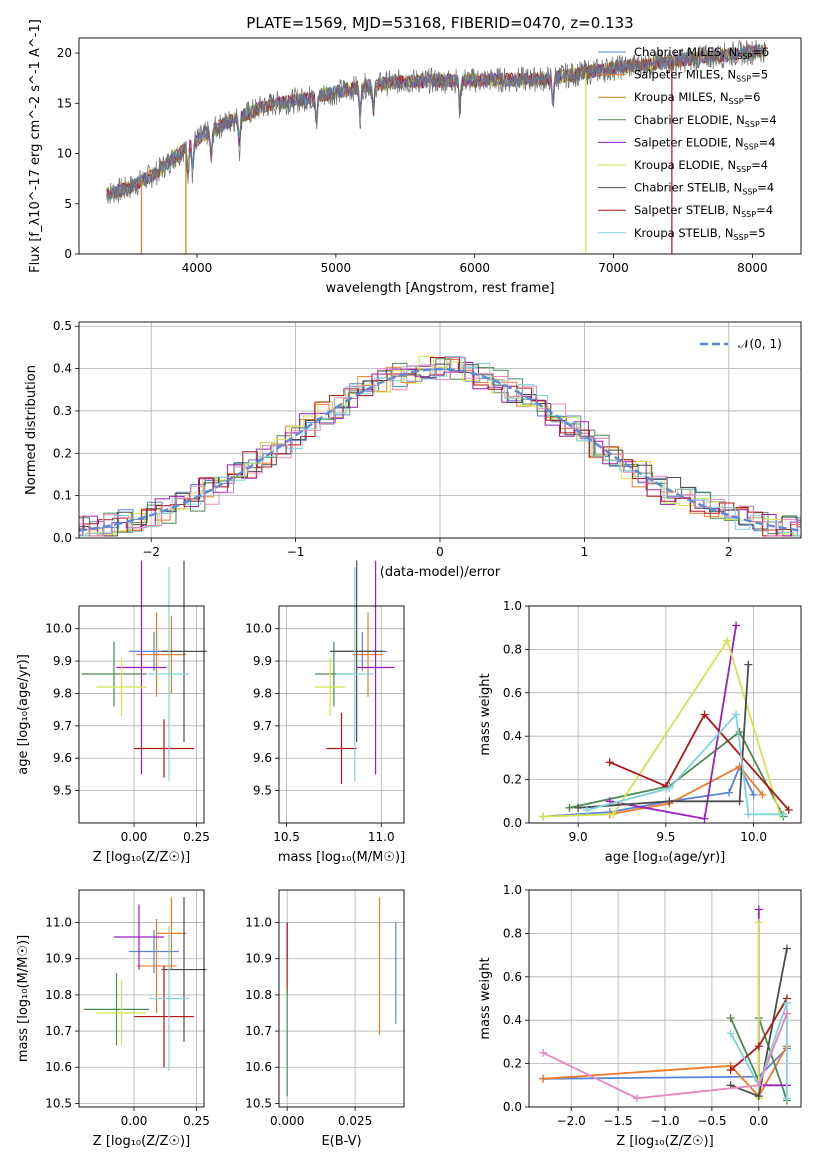 This screenshot has height=1170, width=819. Describe the element at coordinates (665, 837) in the screenshot. I see `x-tick-label: 9.5` at that location.